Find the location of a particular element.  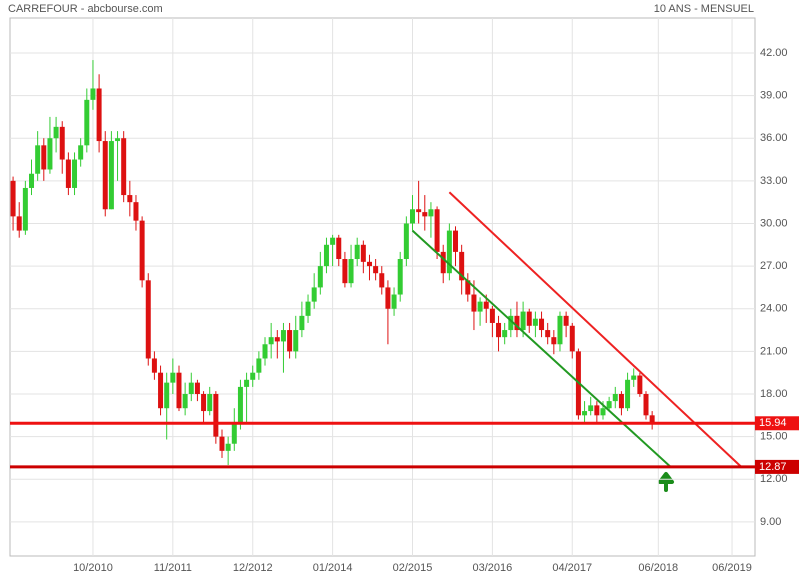

y-tick-label: 36.00 is located at coordinates (774, 138).